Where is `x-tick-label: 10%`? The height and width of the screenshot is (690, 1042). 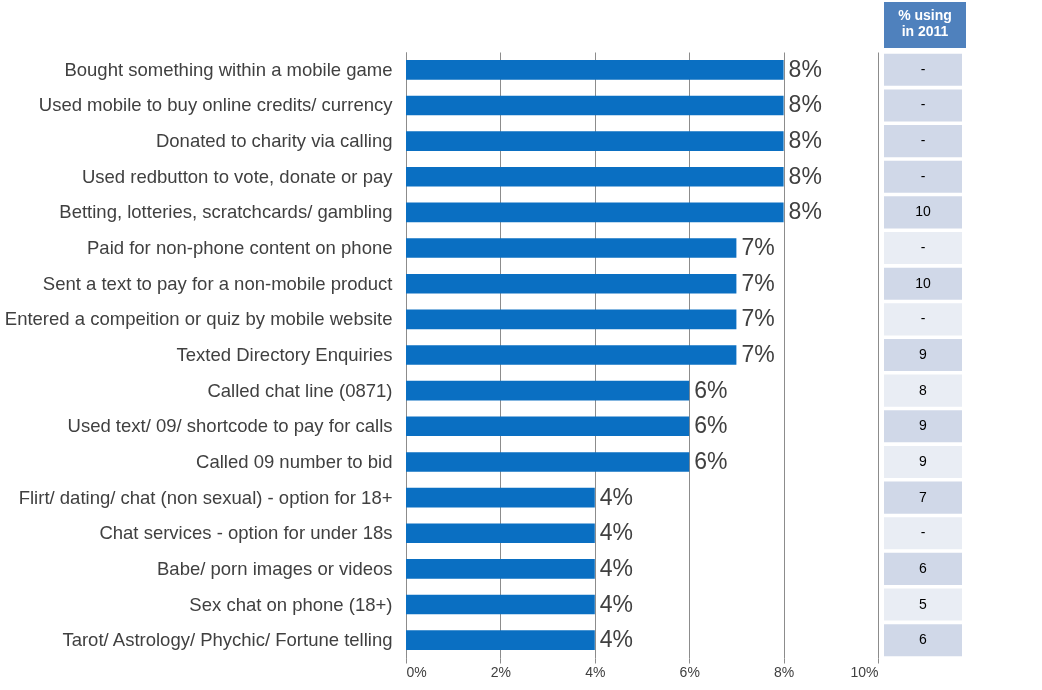
x-tick-label: 10% is located at coordinates (864, 671).